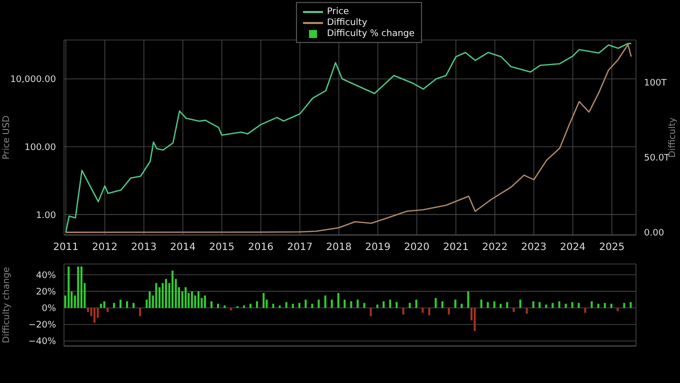 This screenshot has height=383, width=680. What do you see at coordinates (534, 248) in the screenshot?
I see `x-tick-label: 2023` at bounding box center [534, 248].